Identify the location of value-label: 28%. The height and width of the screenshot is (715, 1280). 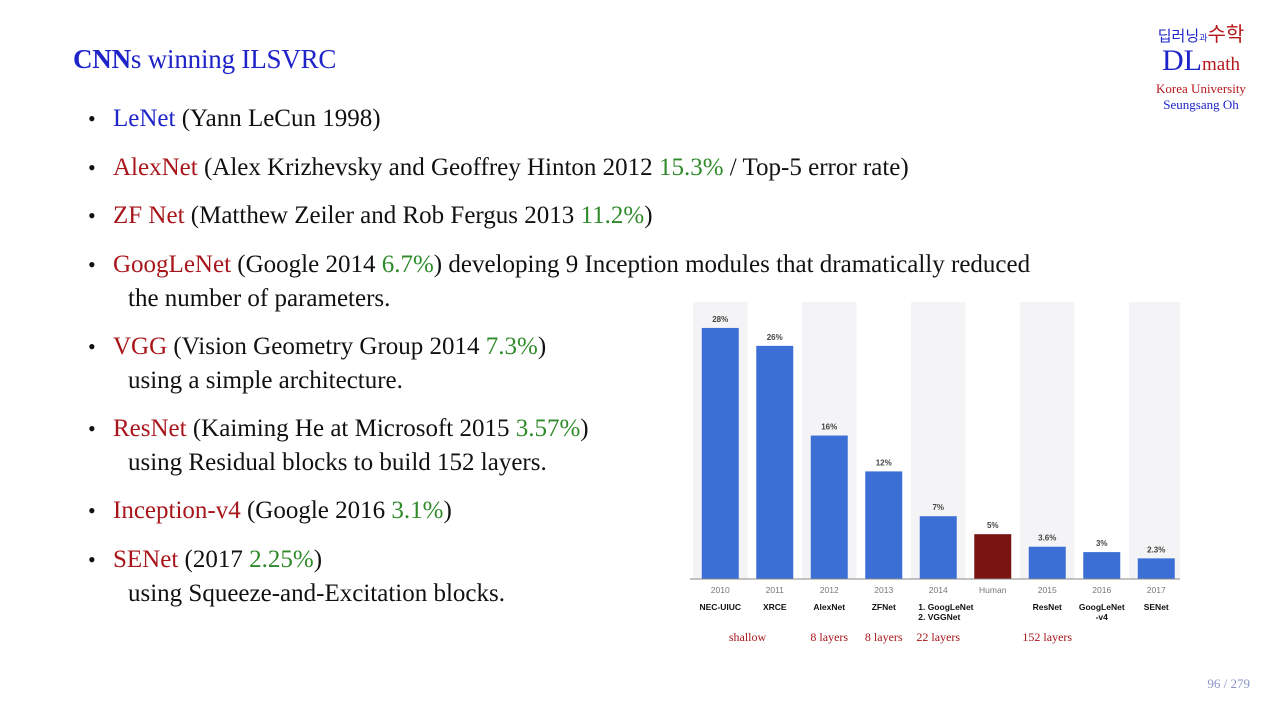
(720, 319).